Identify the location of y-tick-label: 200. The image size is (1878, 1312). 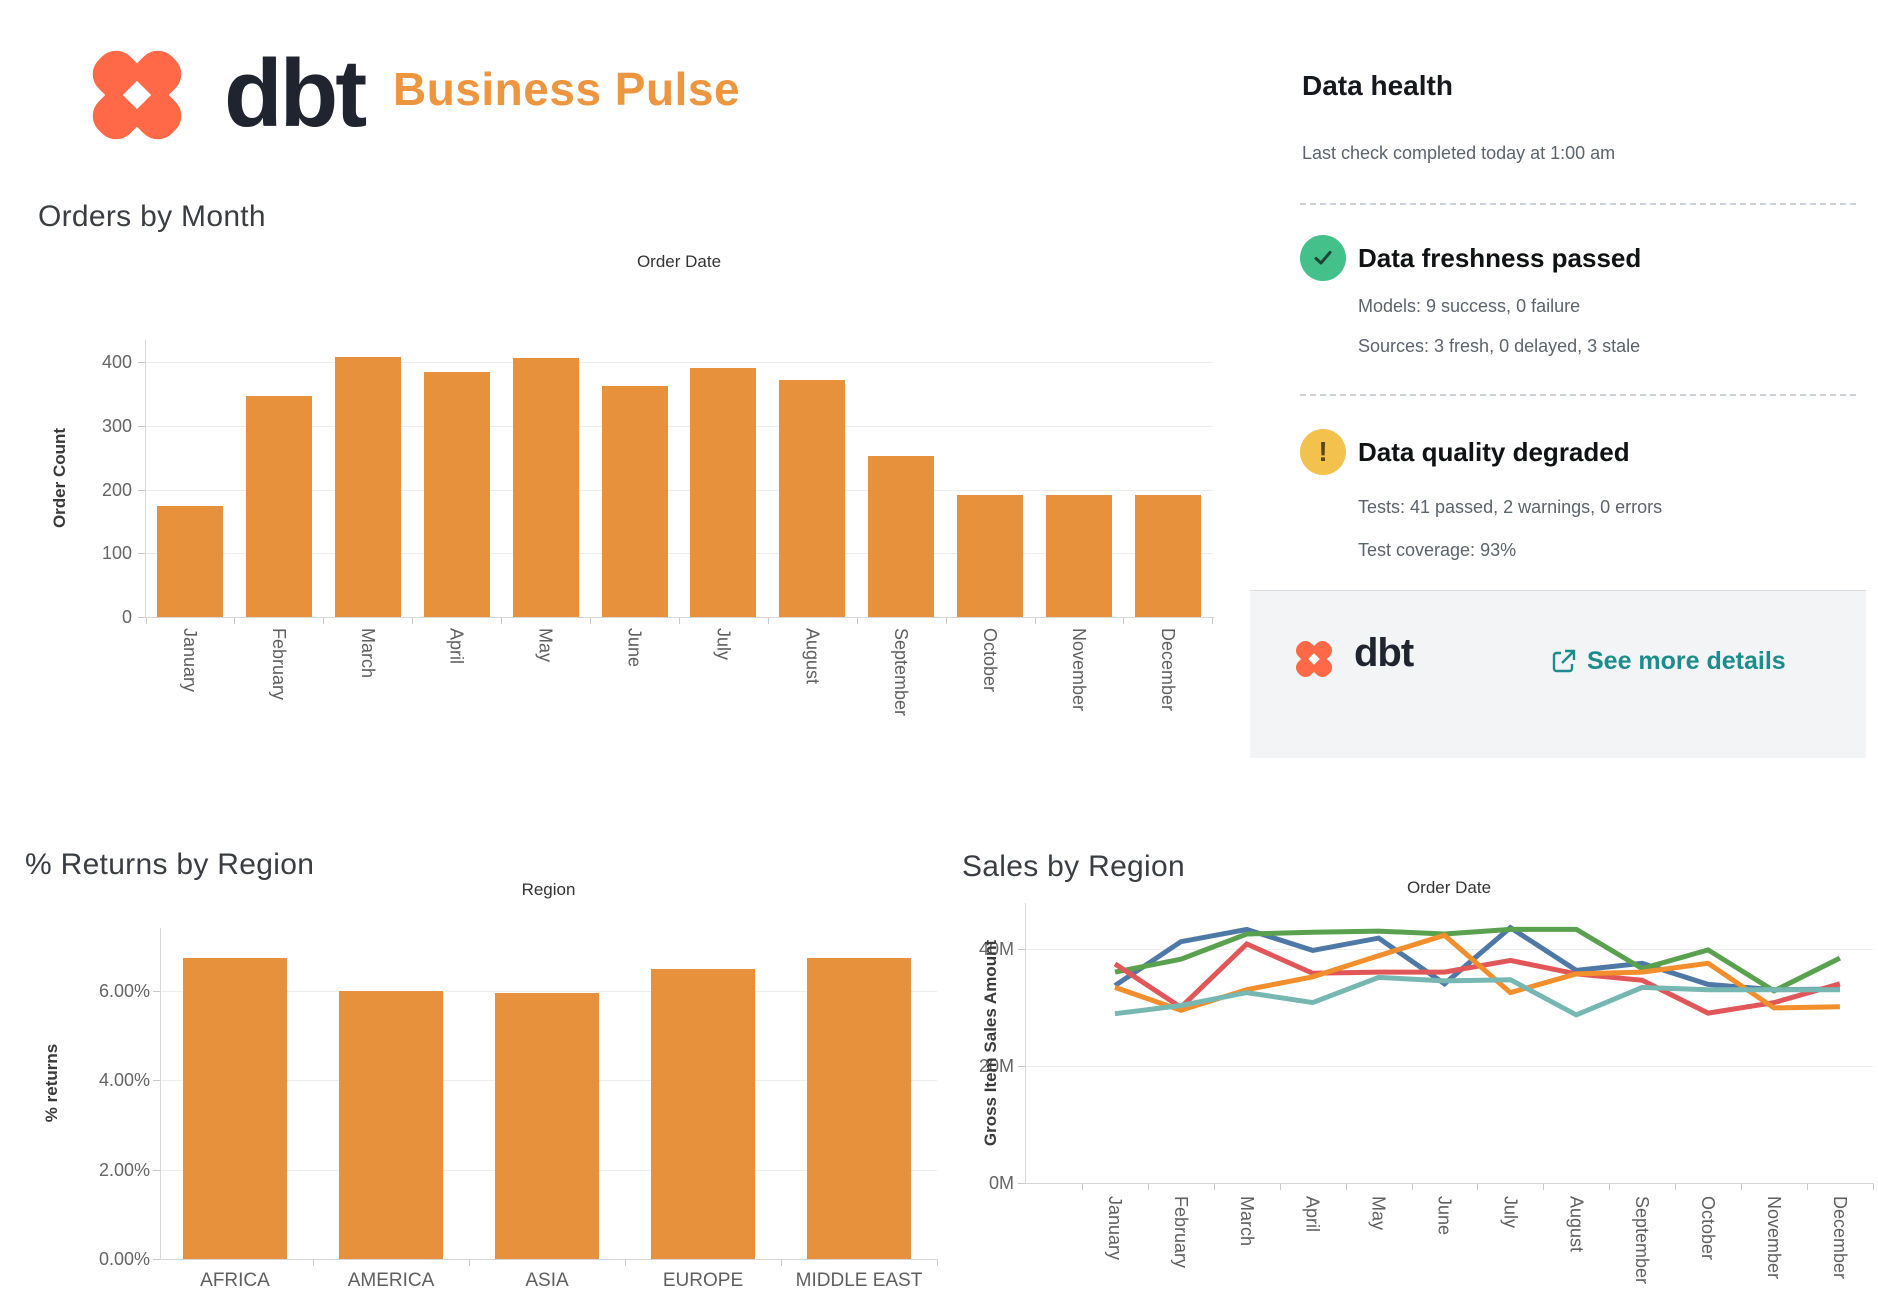
(116, 489).